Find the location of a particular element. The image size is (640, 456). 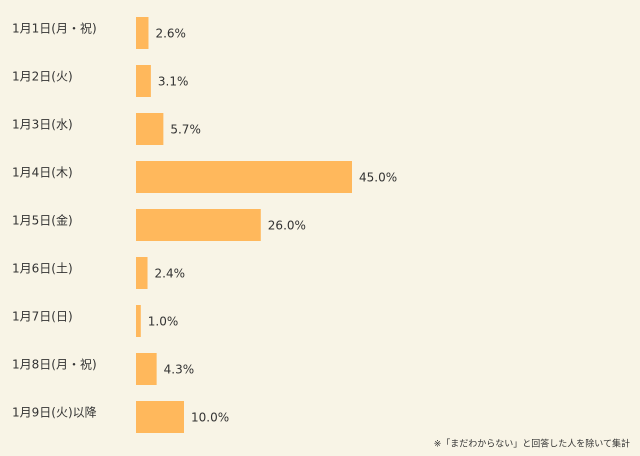

category-label: 1月2日(火) is located at coordinates (42, 77).